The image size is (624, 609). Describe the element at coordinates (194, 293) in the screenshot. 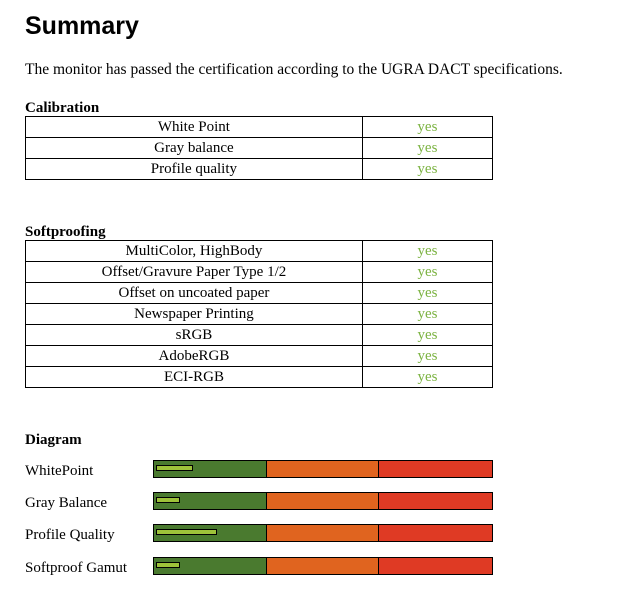

I see `row-label: Offset on uncoated paper` at that location.